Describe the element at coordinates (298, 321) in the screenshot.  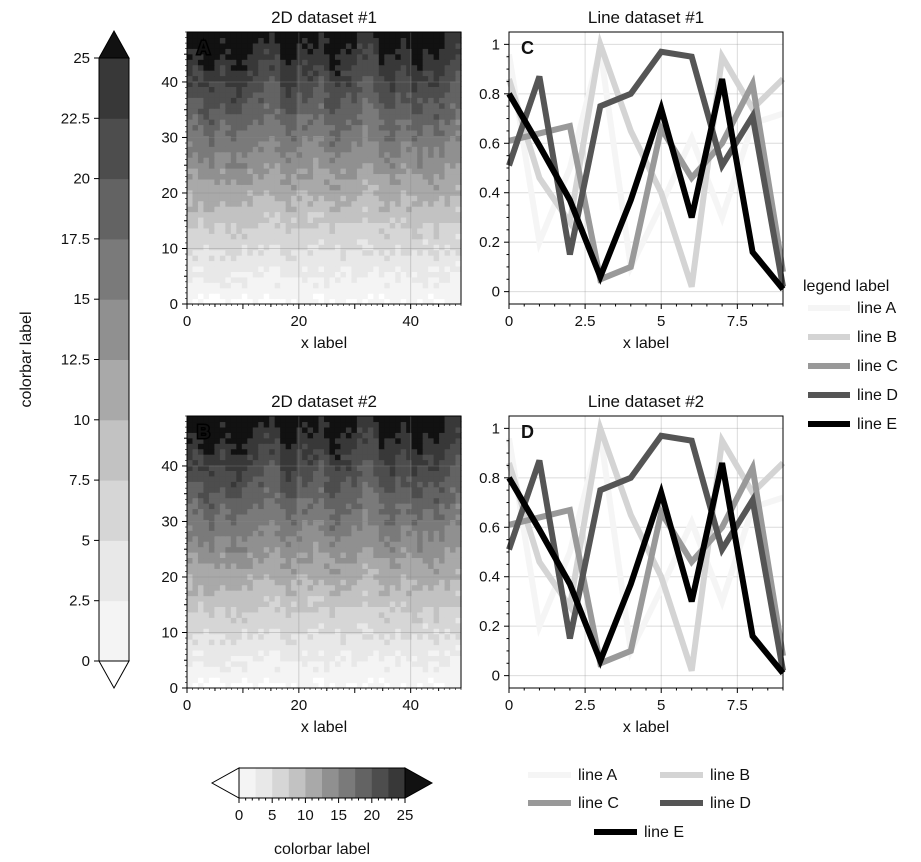
I see `x-tick-label: 20` at that location.